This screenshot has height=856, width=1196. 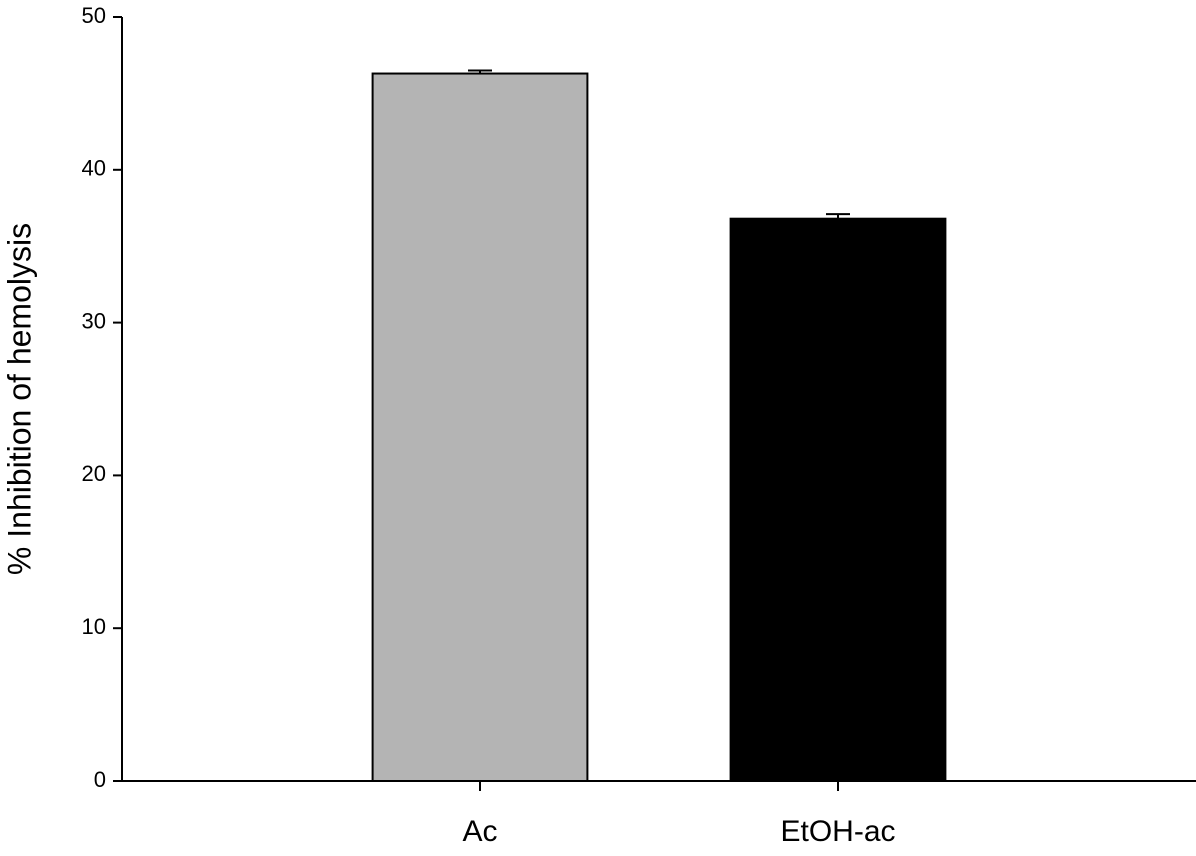 I want to click on bar, so click(x=838, y=500).